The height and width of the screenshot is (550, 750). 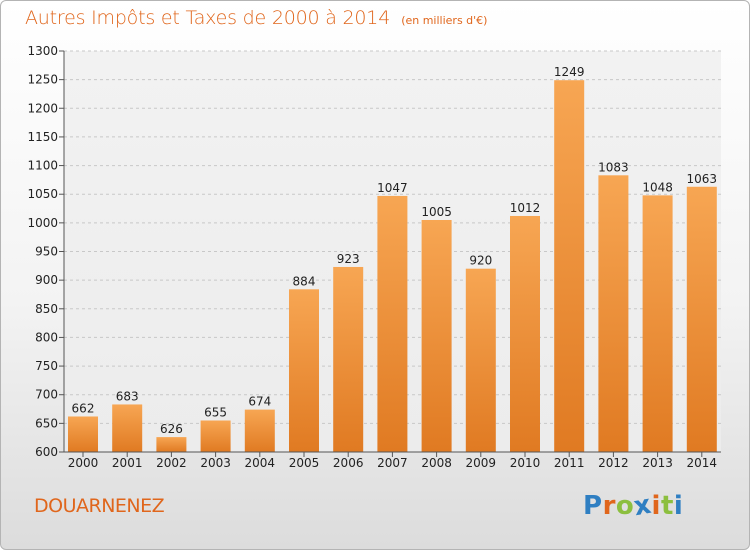 I want to click on y-tick-label: 1000, so click(x=42, y=223).